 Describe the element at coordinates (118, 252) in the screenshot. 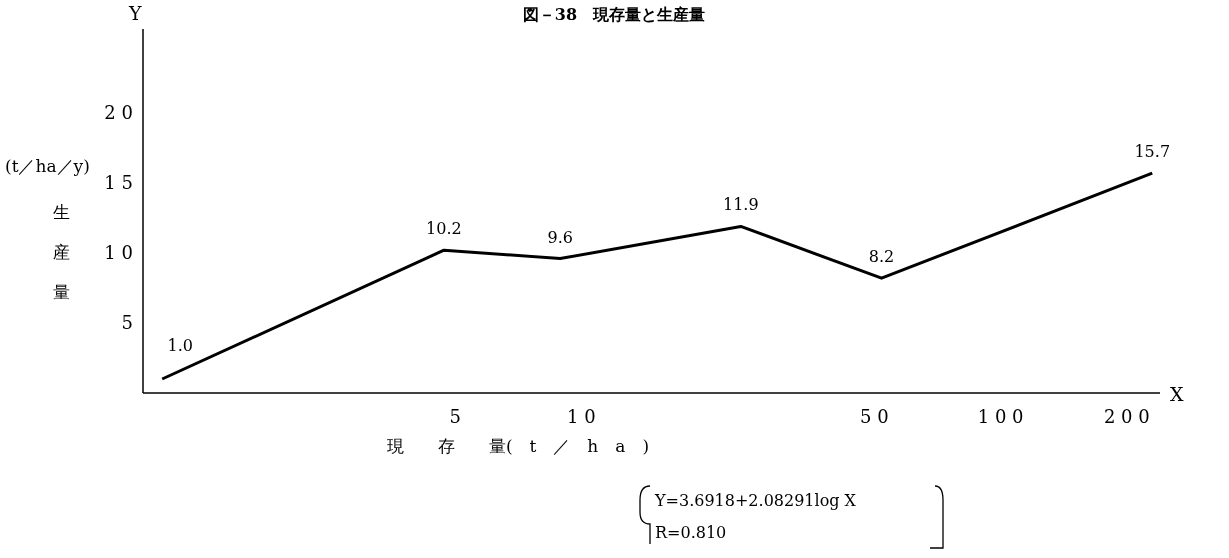

I see `y-tick-label: 1 0` at that location.